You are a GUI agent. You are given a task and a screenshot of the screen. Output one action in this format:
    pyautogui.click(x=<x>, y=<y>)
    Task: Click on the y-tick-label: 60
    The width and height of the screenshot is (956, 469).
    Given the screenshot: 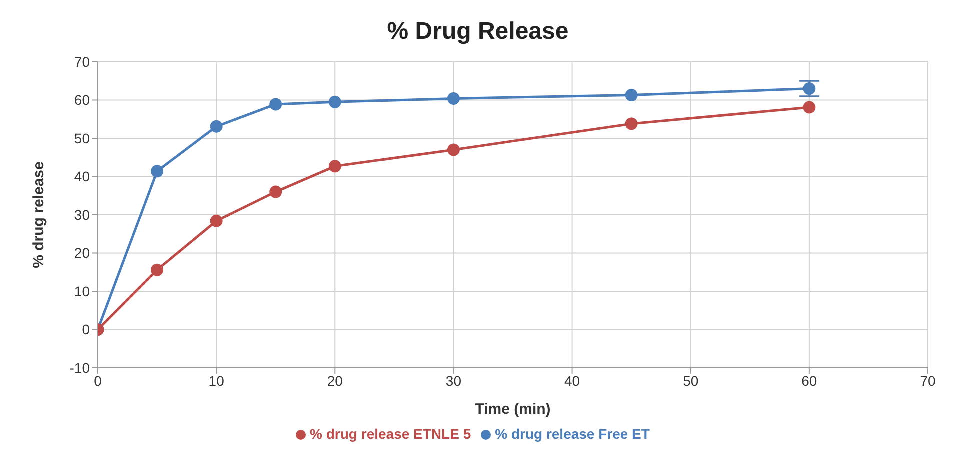 What is the action you would take?
    pyautogui.click(x=82, y=100)
    